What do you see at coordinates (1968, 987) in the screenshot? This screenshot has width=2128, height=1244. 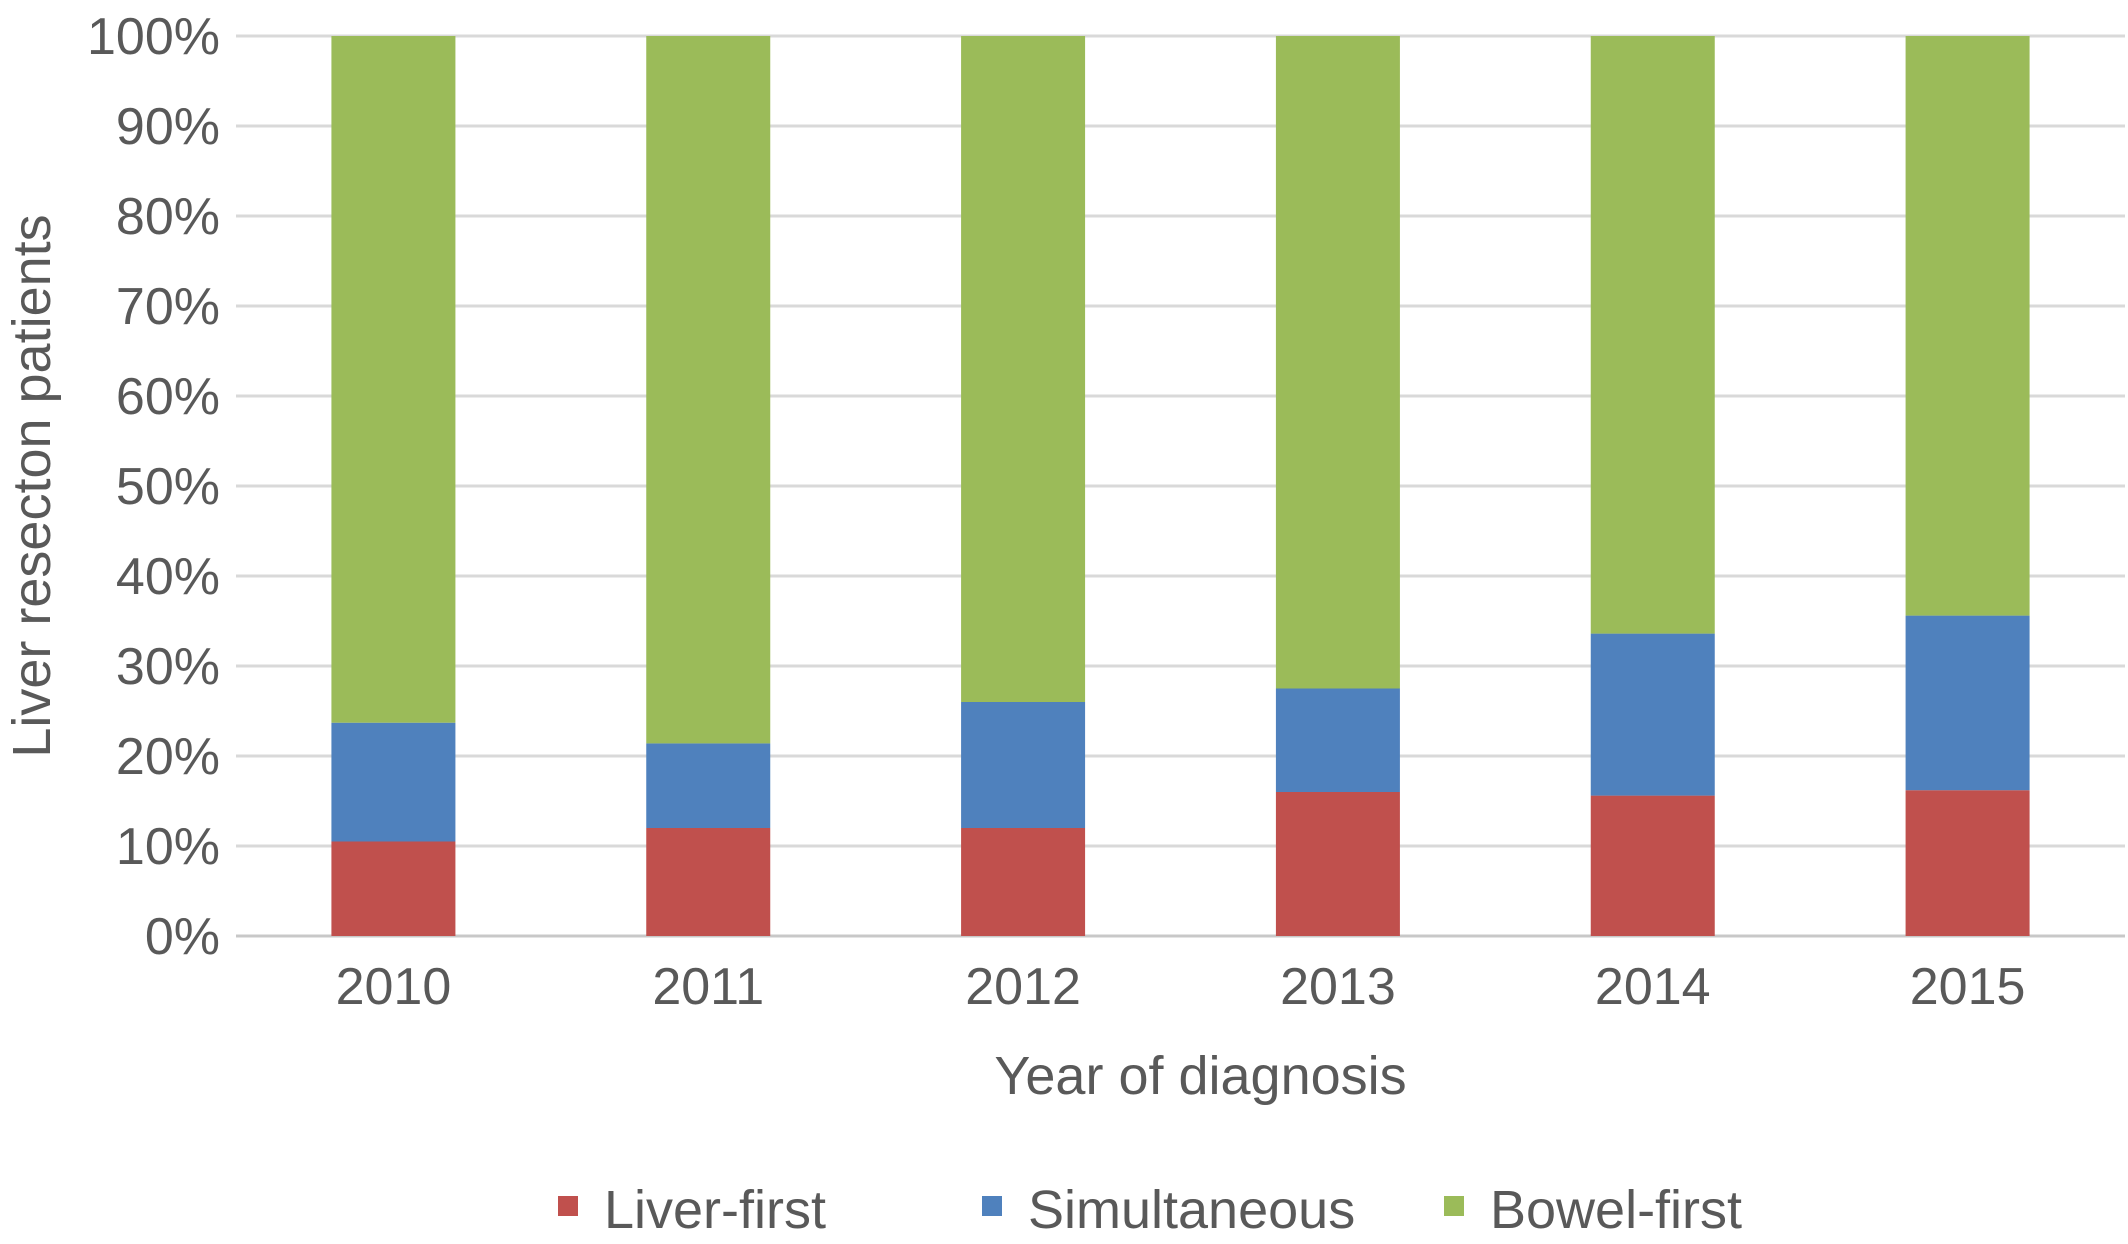 I see `x-tick-label: 2015` at bounding box center [1968, 987].